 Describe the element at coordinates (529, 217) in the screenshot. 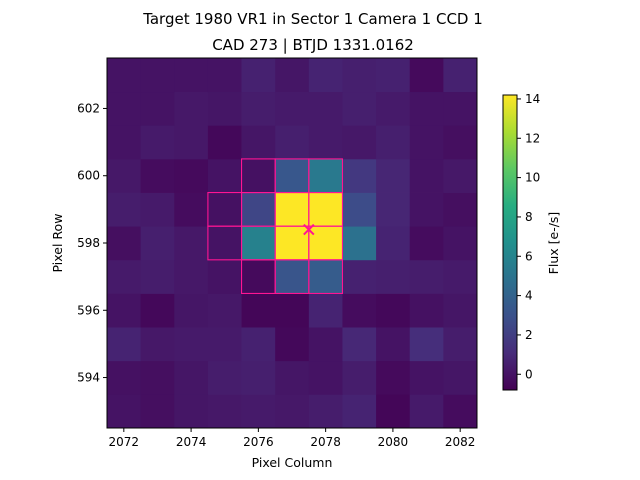

I see `colorbar-tick-label: 8` at that location.